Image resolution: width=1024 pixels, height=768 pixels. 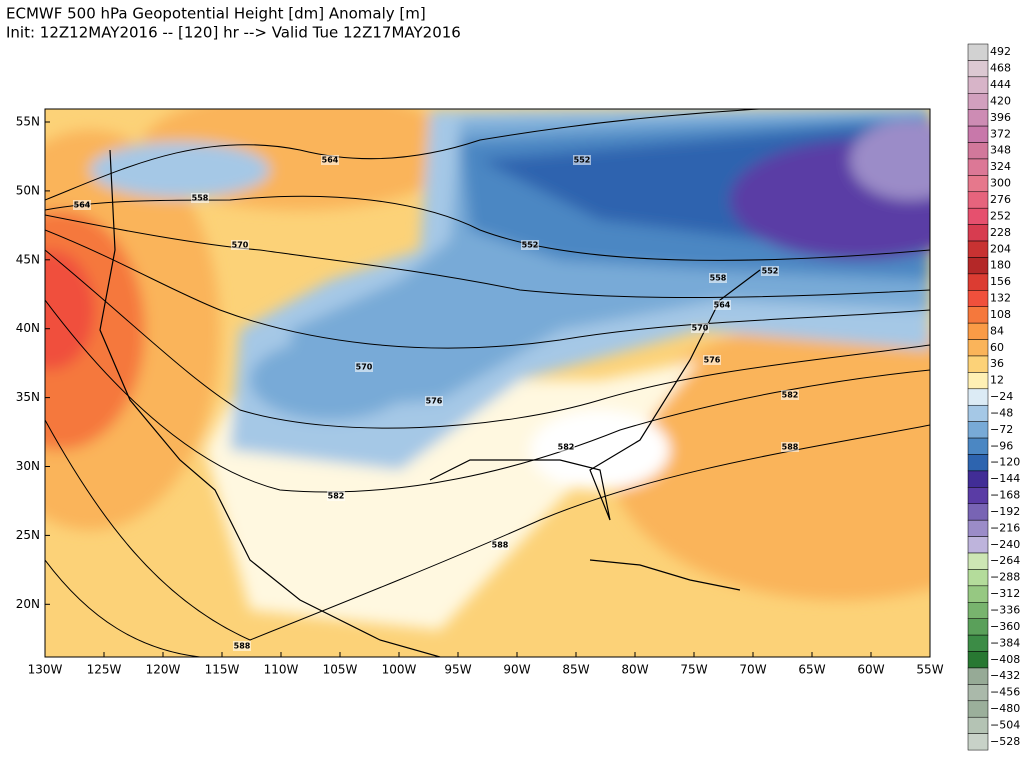 What do you see at coordinates (1000, 51) in the screenshot?
I see `colorbar-label: 492` at bounding box center [1000, 51].